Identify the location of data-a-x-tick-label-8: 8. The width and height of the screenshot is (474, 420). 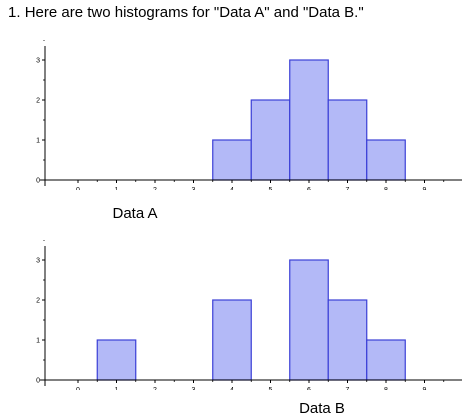
(386, 188).